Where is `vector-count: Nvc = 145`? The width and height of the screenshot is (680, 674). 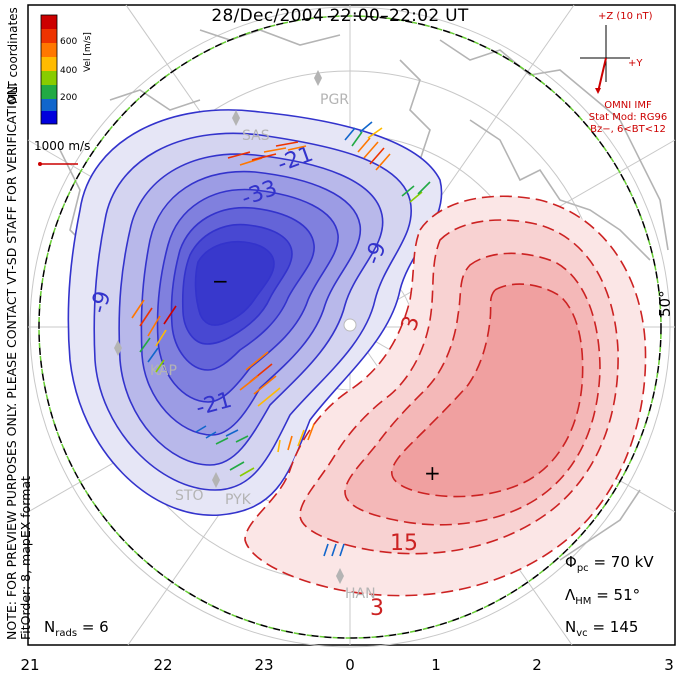 vector-count: Nvc = 145 is located at coordinates (601, 628).